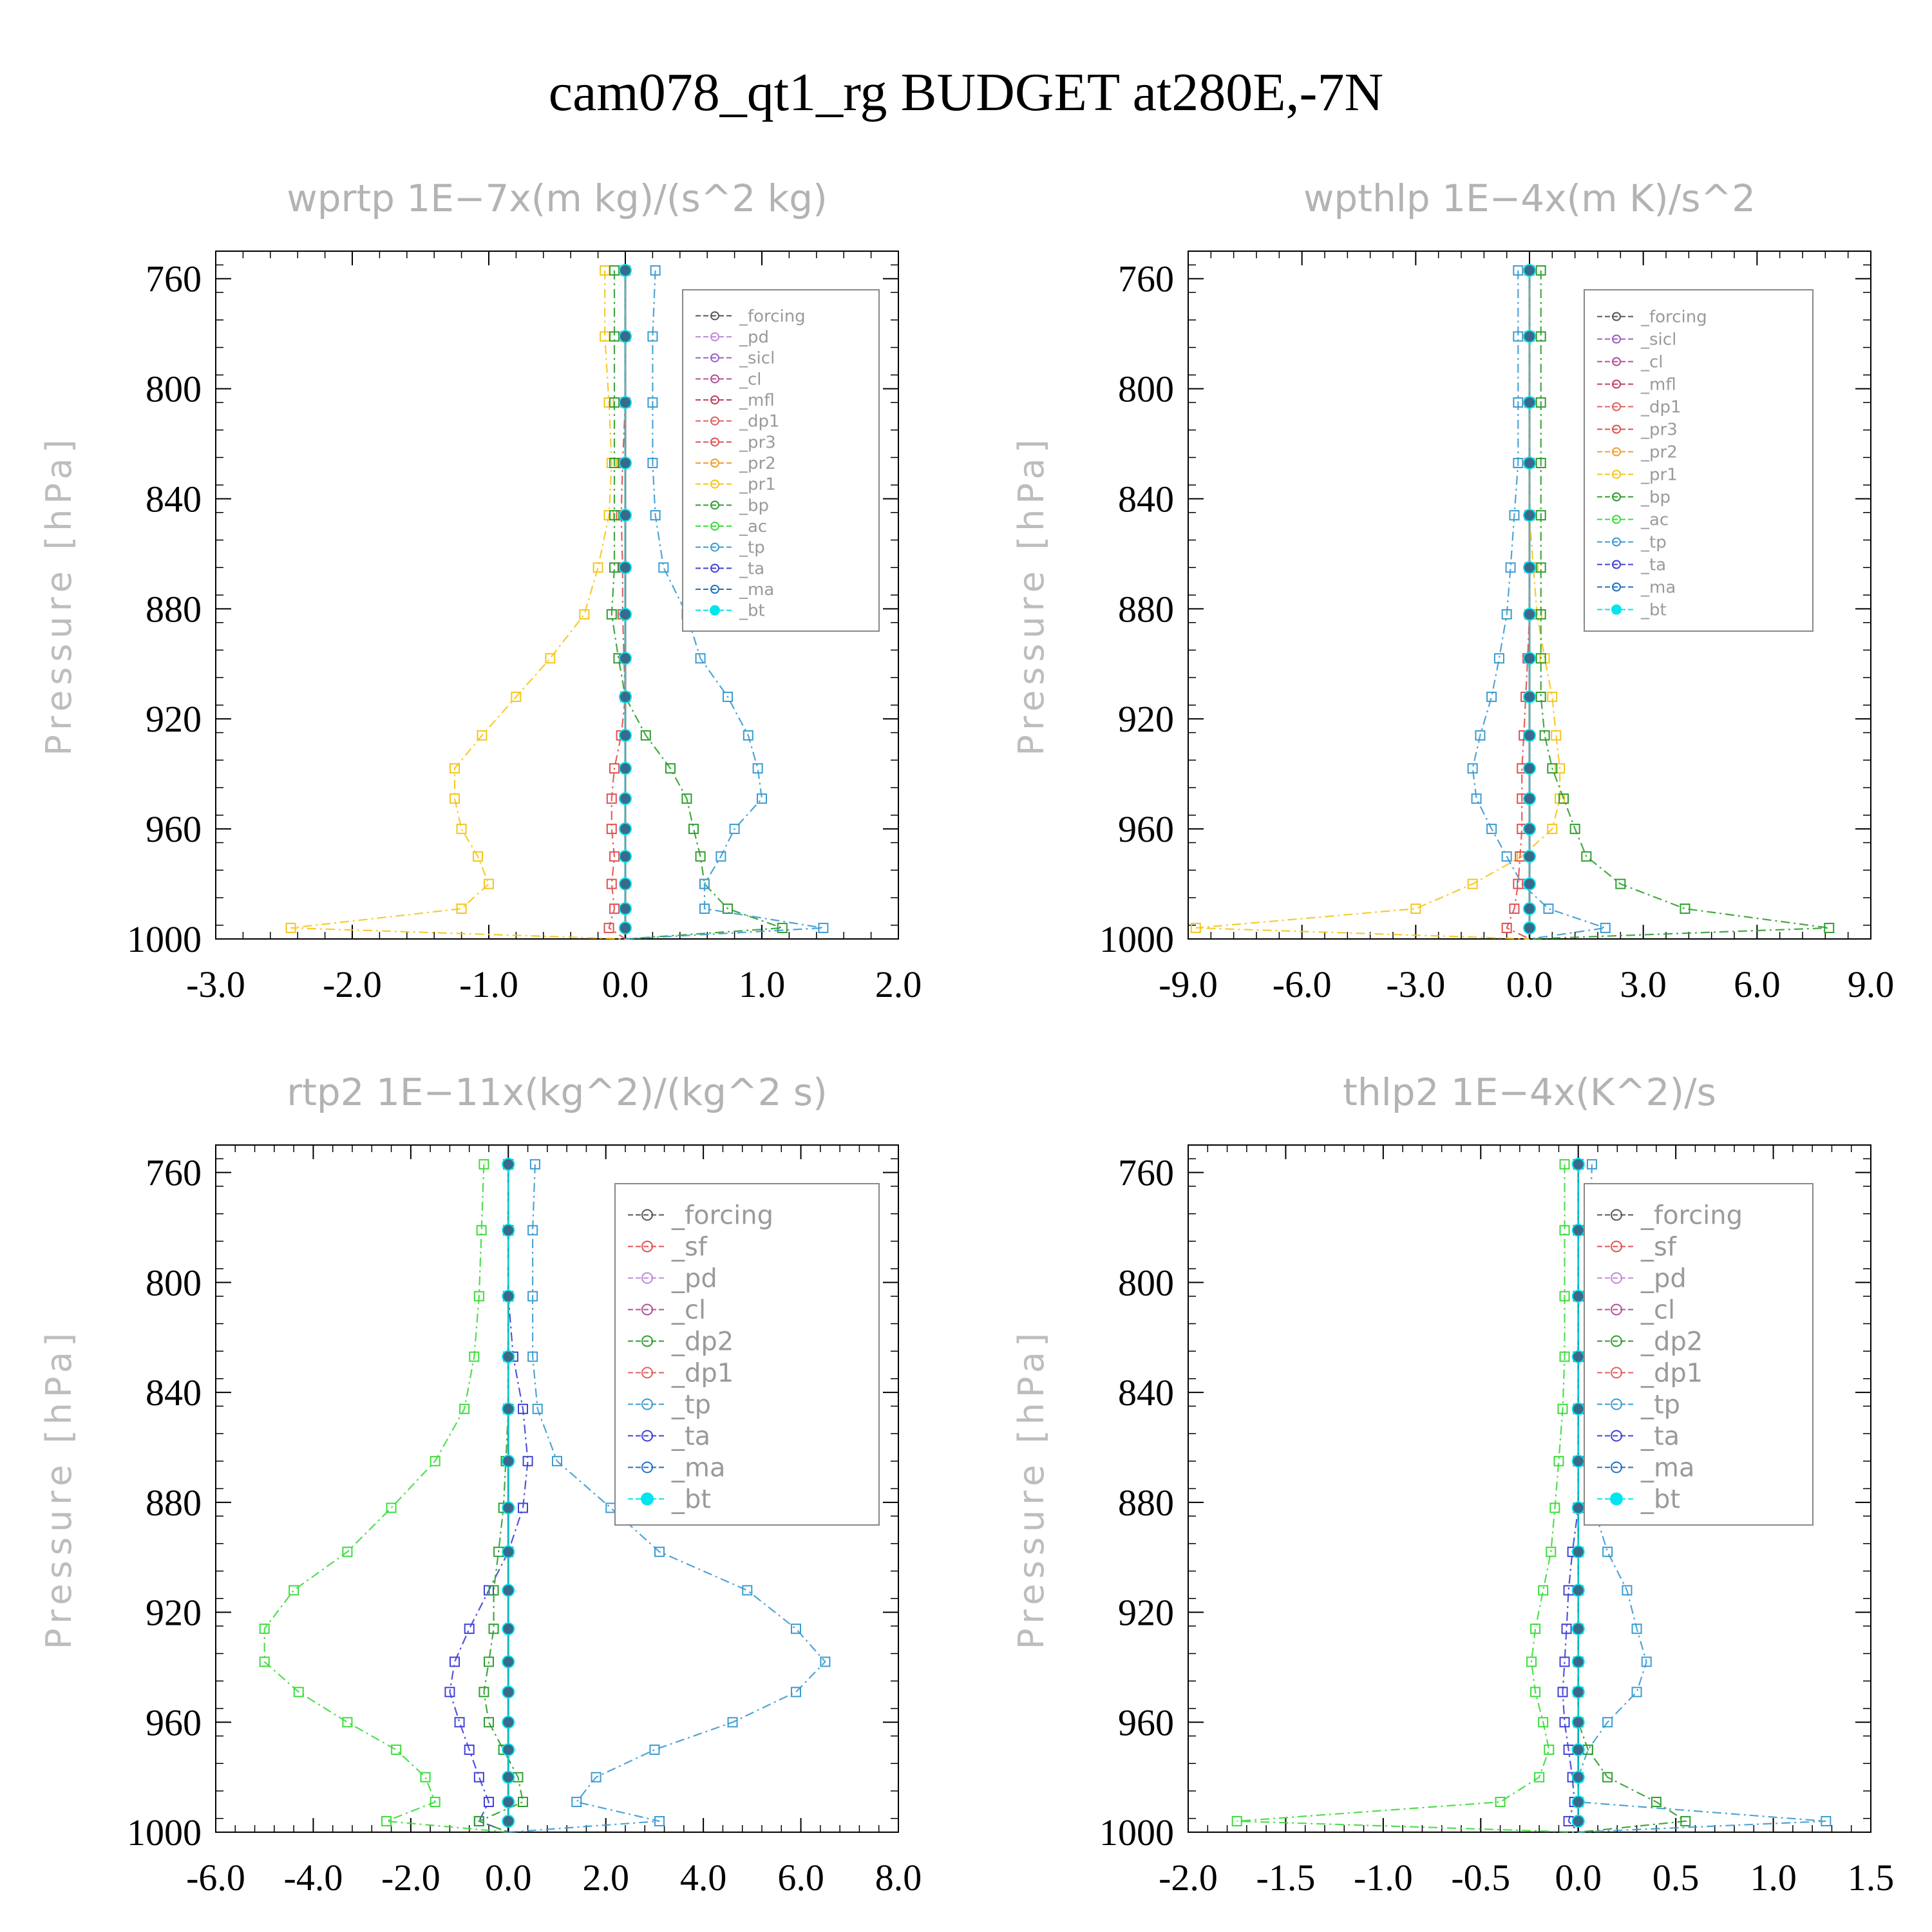  I want to click on x-tick-label: -6.0, so click(1302, 984).